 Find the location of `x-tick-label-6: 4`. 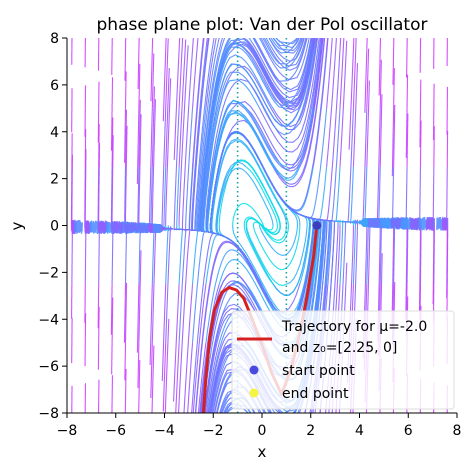

x-tick-label-6: 4 is located at coordinates (359, 431).